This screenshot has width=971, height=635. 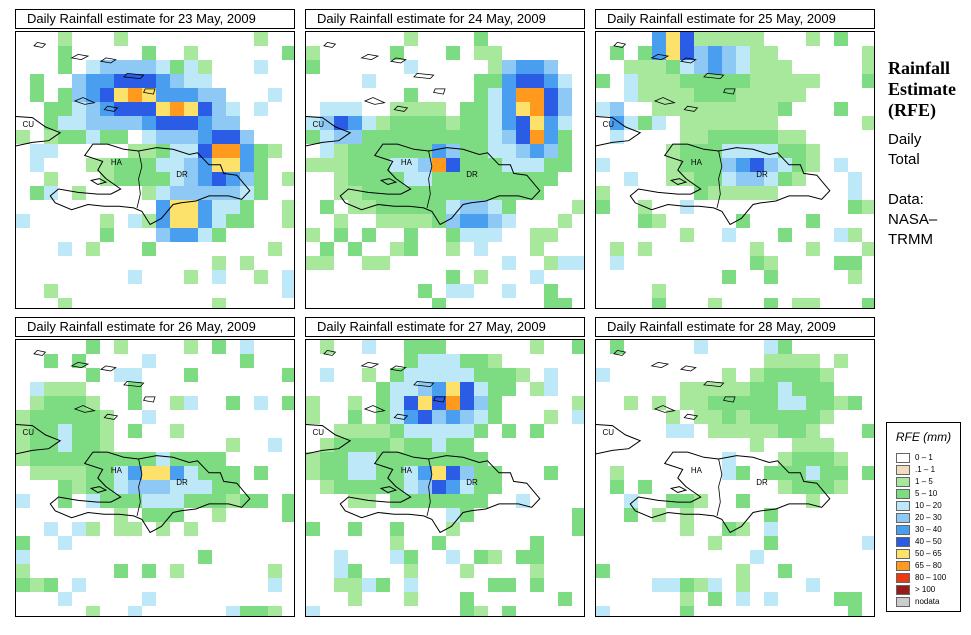 What do you see at coordinates (29, 124) in the screenshot?
I see `country-label-cu: CU` at bounding box center [29, 124].